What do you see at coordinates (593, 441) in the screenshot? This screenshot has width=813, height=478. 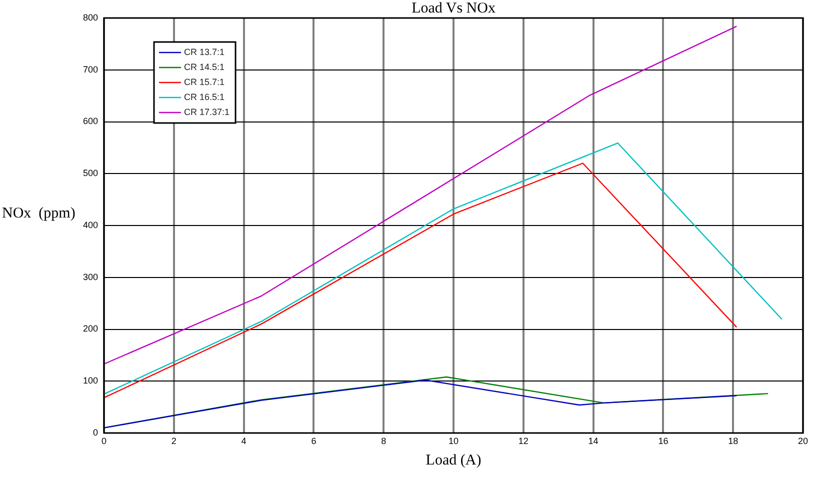 I see `x-tick-label: 14` at bounding box center [593, 441].